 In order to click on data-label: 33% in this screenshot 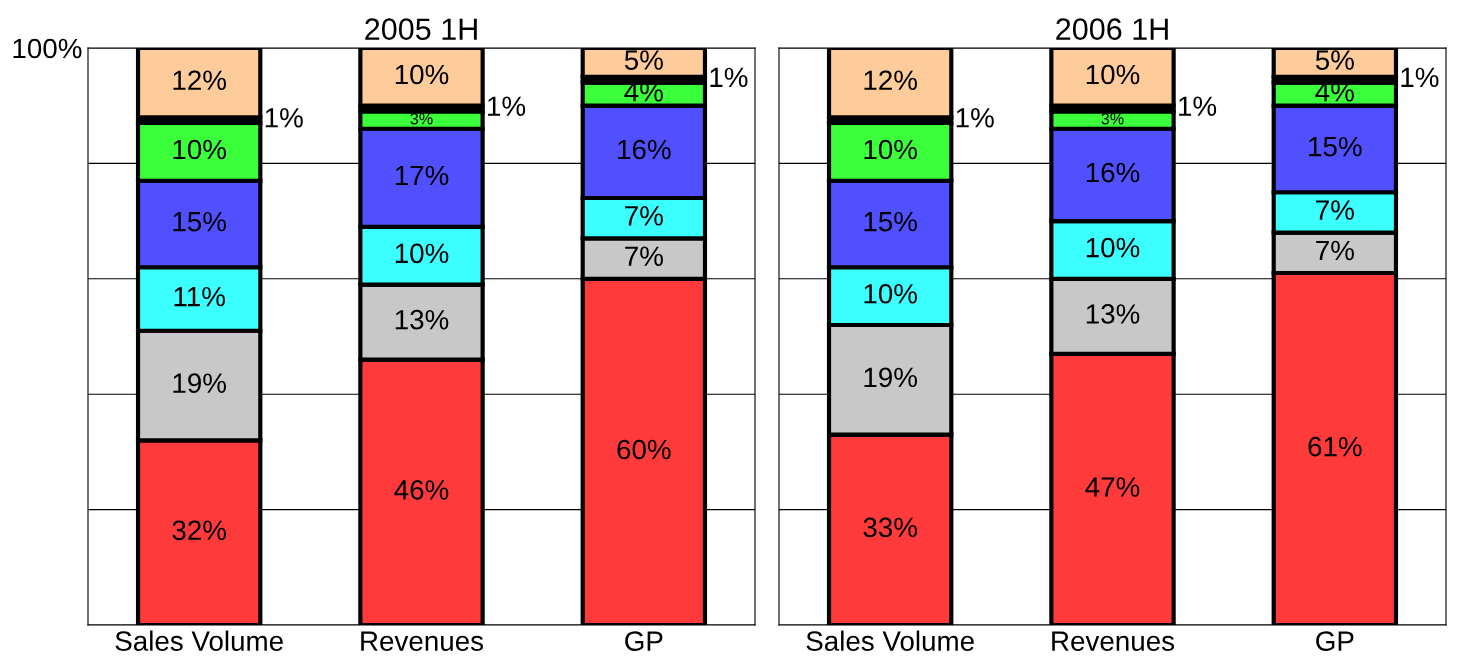, I will do `click(890, 527)`.